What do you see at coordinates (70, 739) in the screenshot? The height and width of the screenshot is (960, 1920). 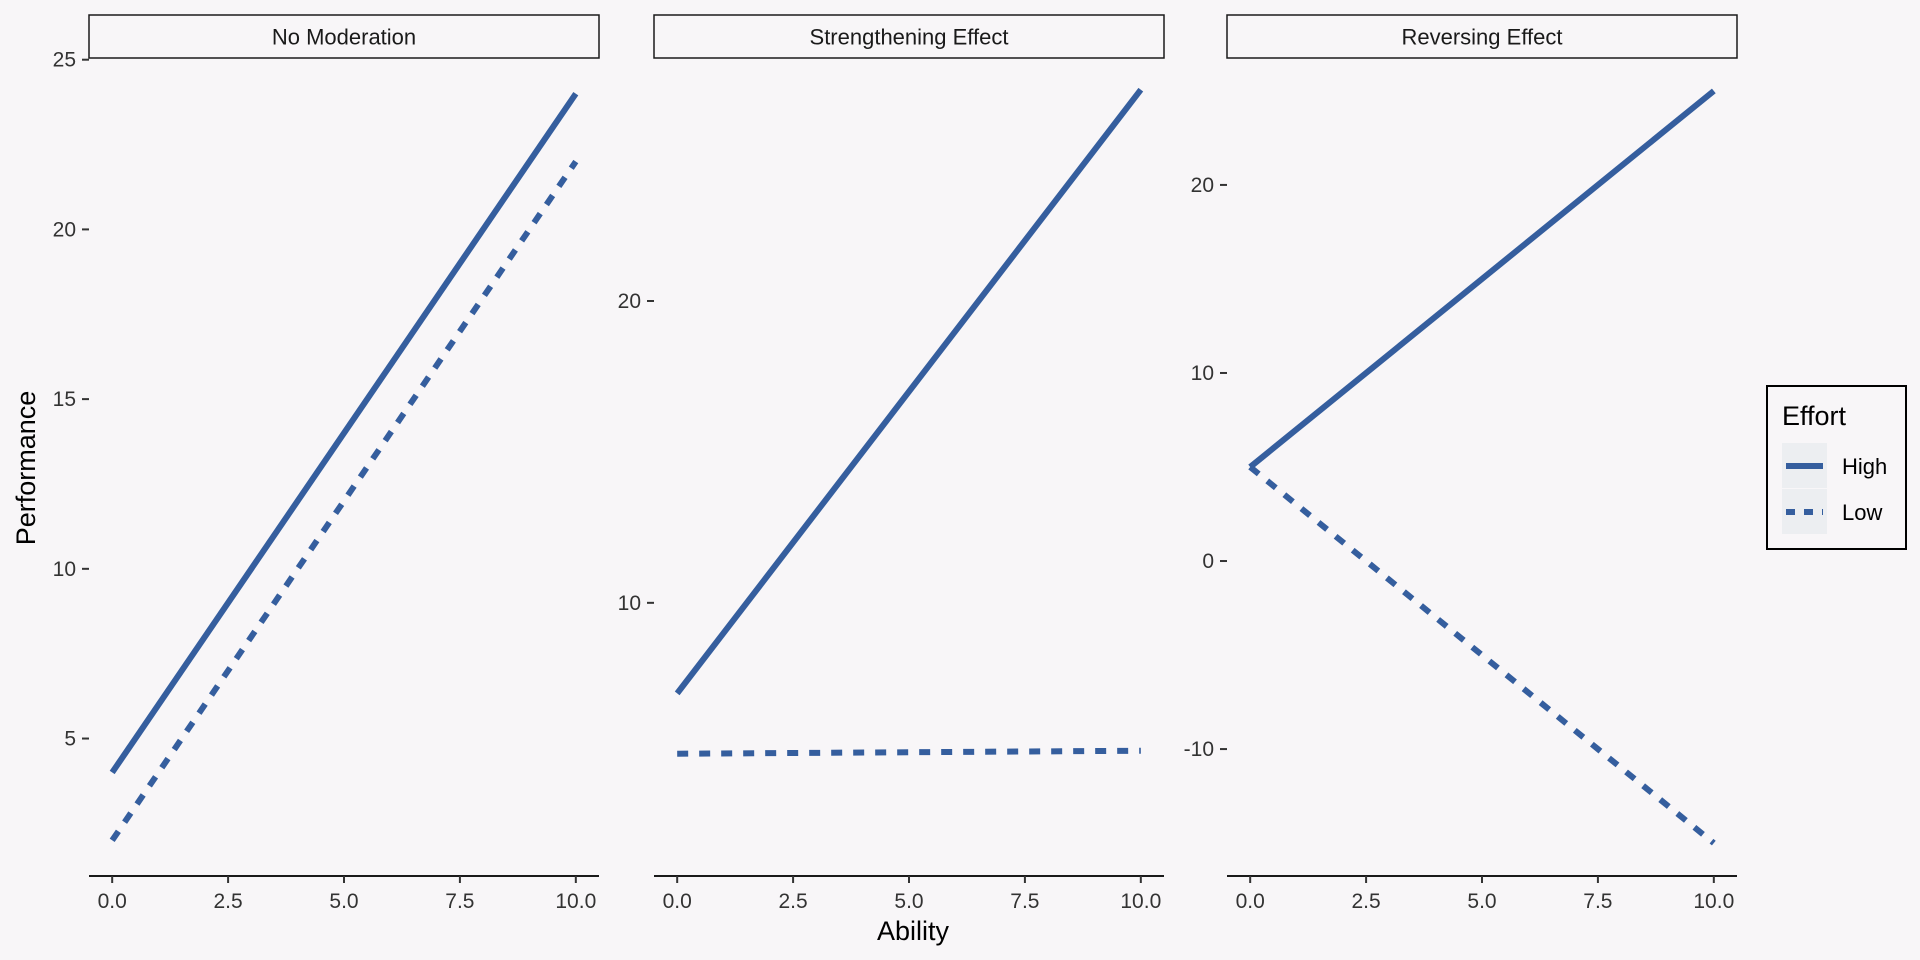 I see `y-tick-label: 5` at bounding box center [70, 739].